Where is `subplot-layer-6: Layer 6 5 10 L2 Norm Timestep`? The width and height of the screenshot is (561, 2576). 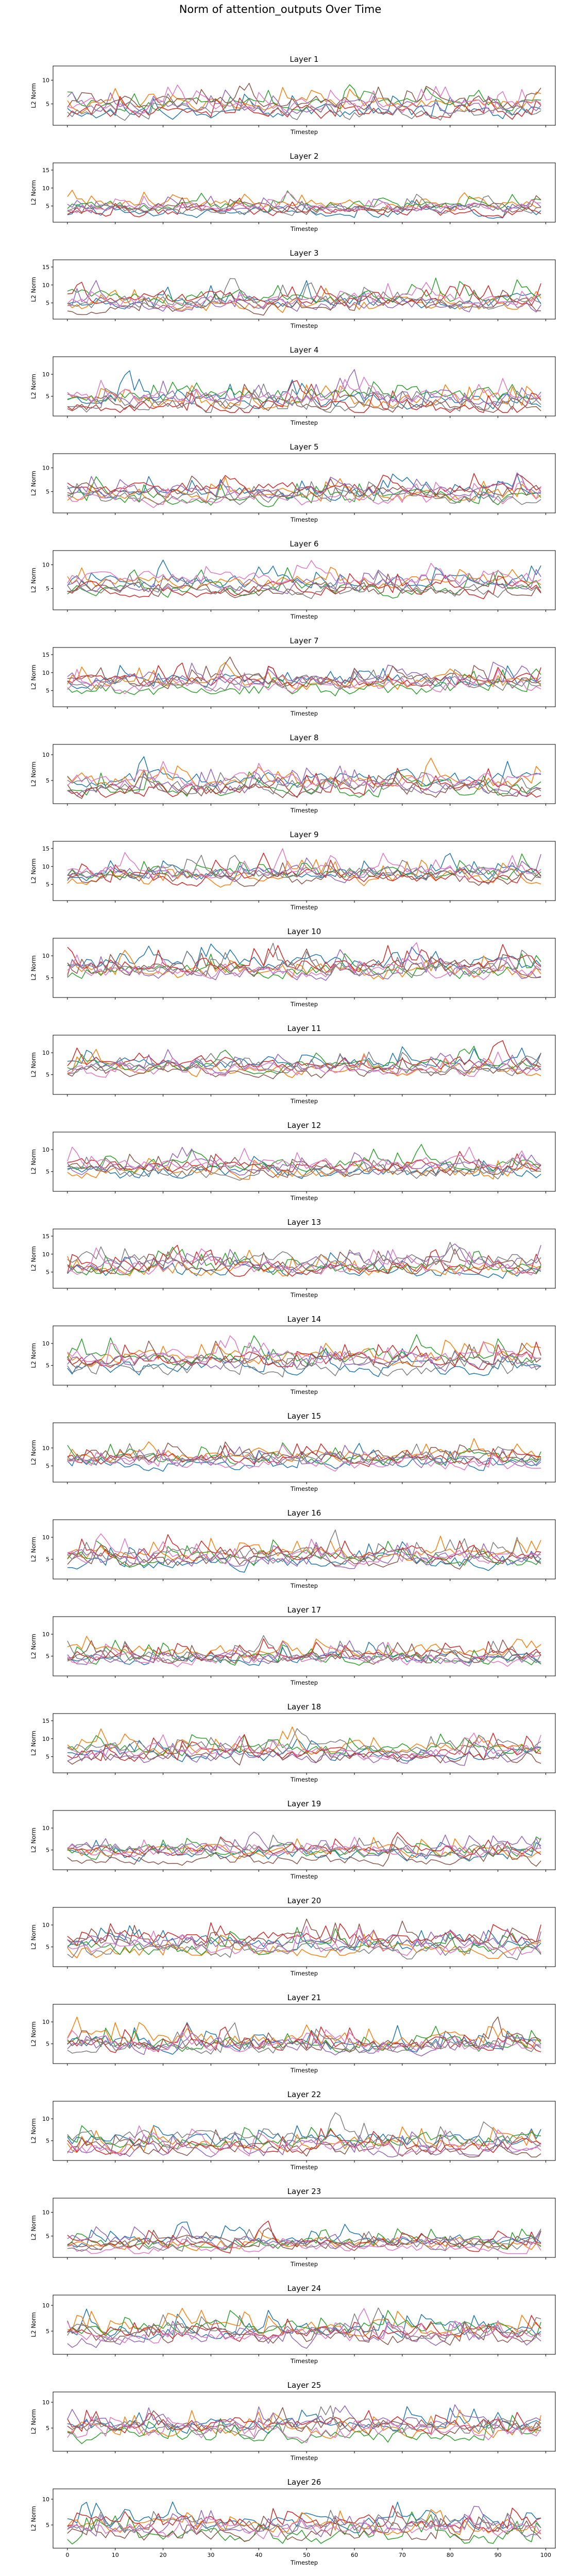
subplot-layer-6: Layer 6 5 10 L2 Norm Timestep is located at coordinates (293, 579).